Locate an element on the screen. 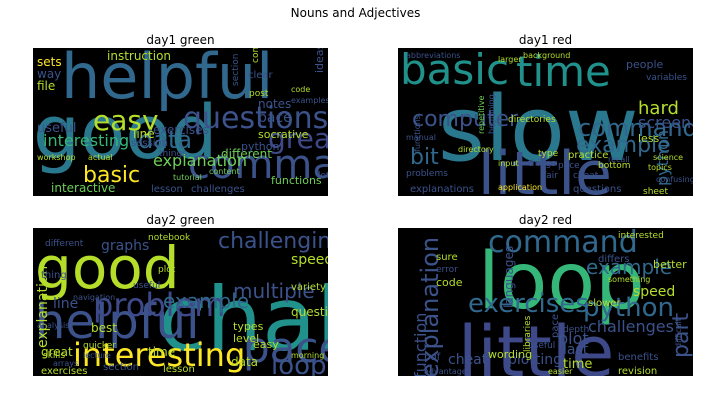 Image resolution: width=711 pixels, height=400 pixels. word-problems: problems is located at coordinates (427, 174).